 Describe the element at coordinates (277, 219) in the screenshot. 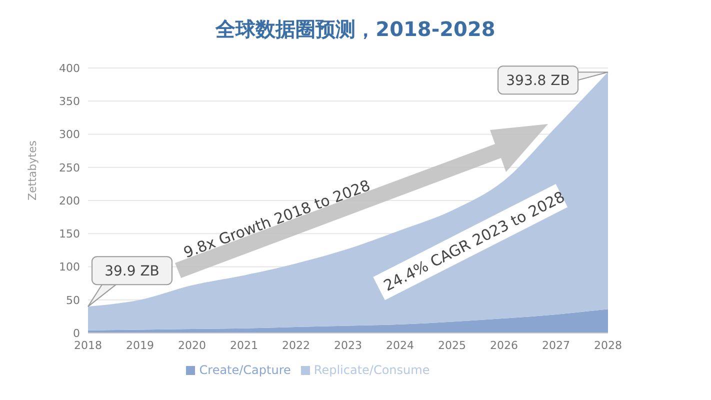

I see `annotation: 9.8x Growth 2018 to 2028` at that location.